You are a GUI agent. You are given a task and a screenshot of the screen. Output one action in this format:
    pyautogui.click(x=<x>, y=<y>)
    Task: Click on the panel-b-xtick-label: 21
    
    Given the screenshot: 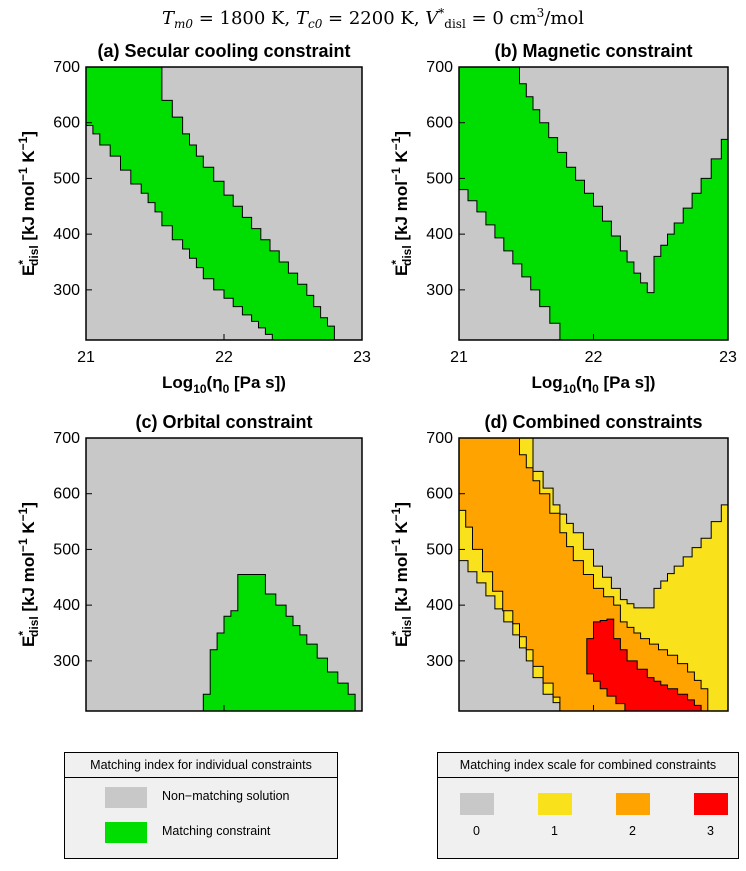 What is the action you would take?
    pyautogui.click(x=459, y=357)
    